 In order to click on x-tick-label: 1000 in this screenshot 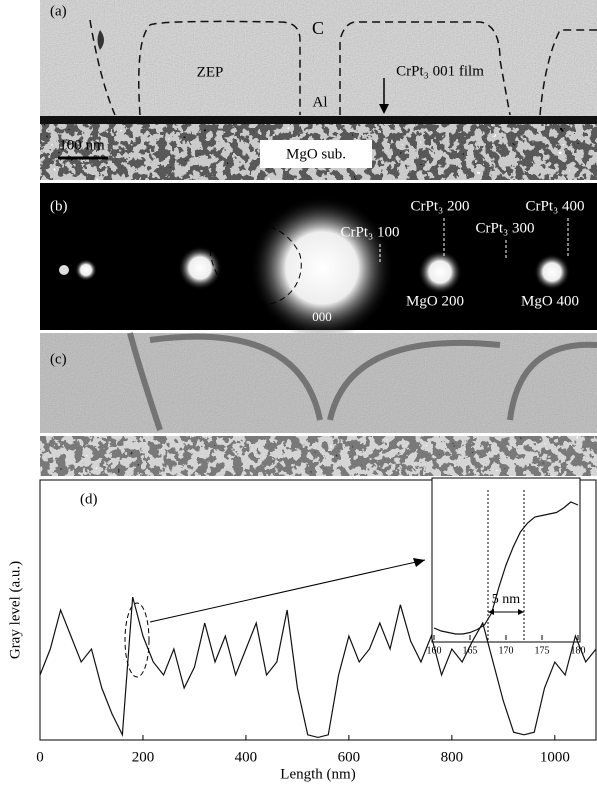, I will do `click(555, 757)`.